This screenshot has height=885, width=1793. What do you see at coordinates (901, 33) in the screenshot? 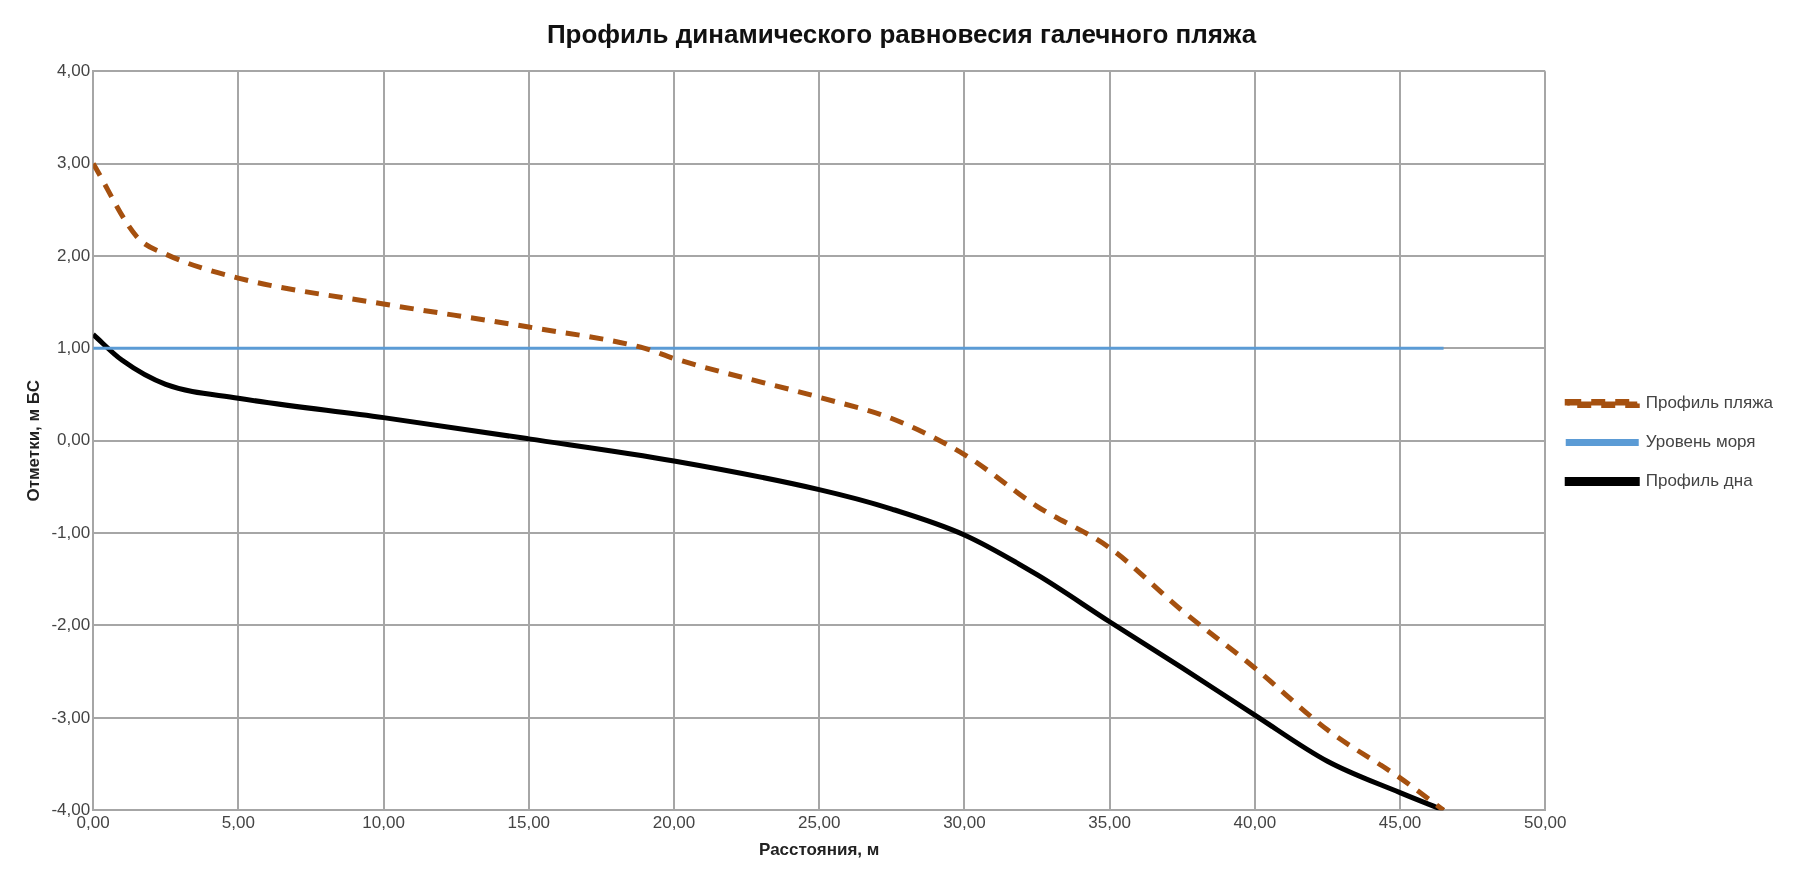
I see `chart-title: Профиль динамического равновесия галечного пляжа` at bounding box center [901, 33].